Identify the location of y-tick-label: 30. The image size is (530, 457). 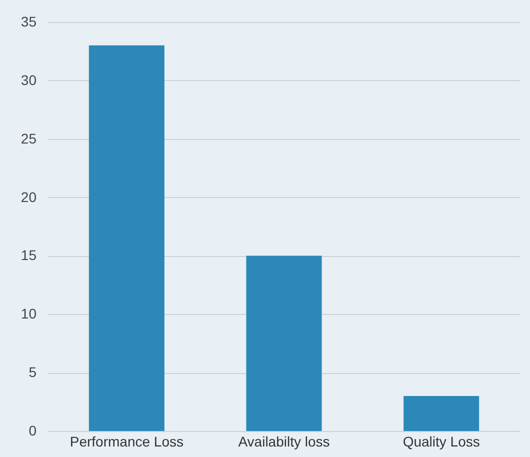
(28, 80).